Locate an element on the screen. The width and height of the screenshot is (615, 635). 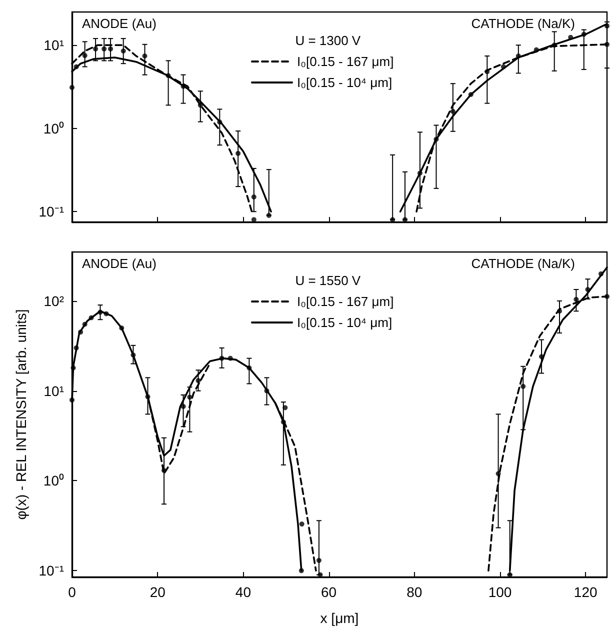
annotation: U = 1550 V is located at coordinates (328, 280).